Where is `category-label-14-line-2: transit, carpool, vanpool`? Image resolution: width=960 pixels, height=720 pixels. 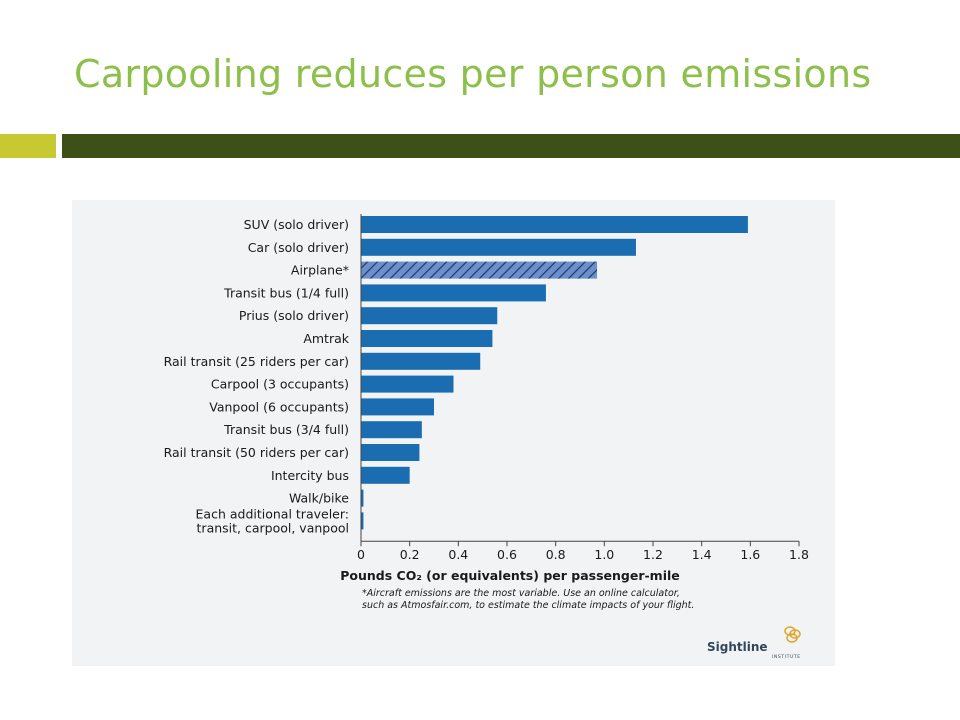 category-label-14-line-2: transit, carpool, vanpool is located at coordinates (273, 527).